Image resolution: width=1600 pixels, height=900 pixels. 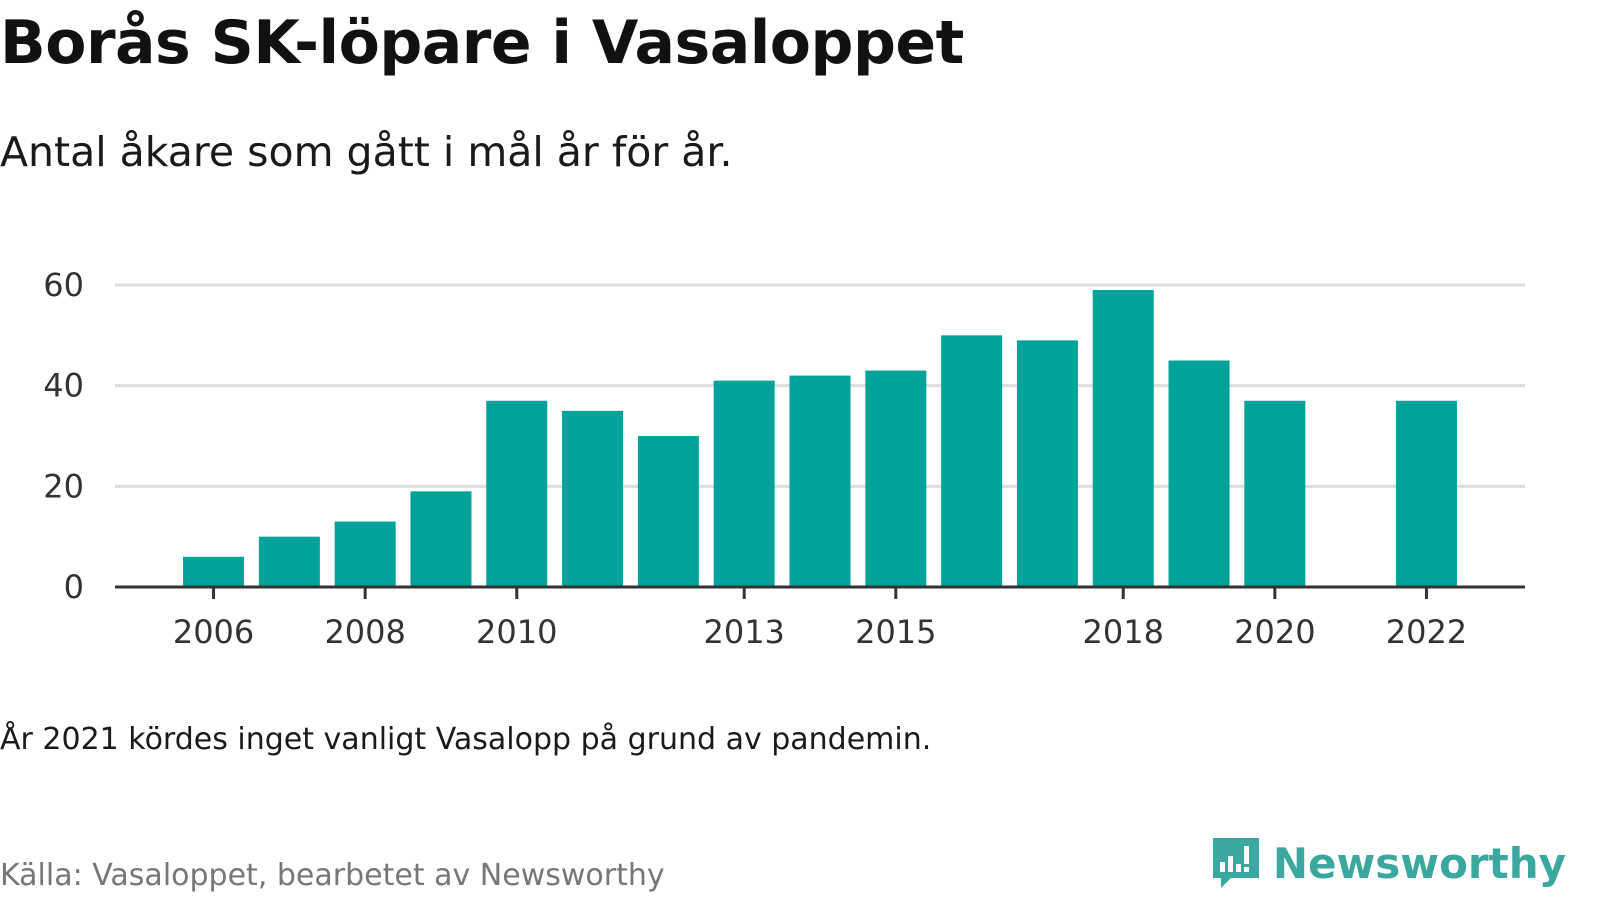 I want to click on bar-2020, so click(x=1275, y=493).